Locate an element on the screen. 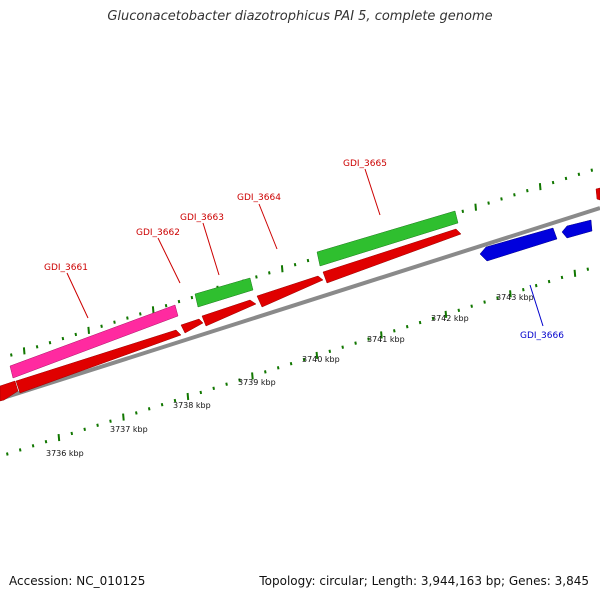  gene-arrow-pink is located at coordinates (94, 341).